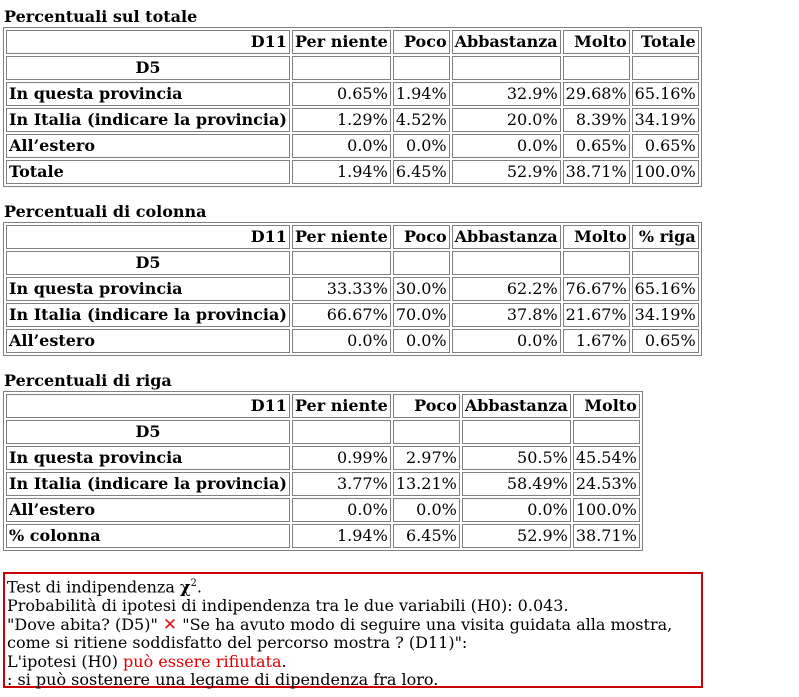  What do you see at coordinates (421, 289) in the screenshot?
I see `table-cell: 30.0%` at bounding box center [421, 289].